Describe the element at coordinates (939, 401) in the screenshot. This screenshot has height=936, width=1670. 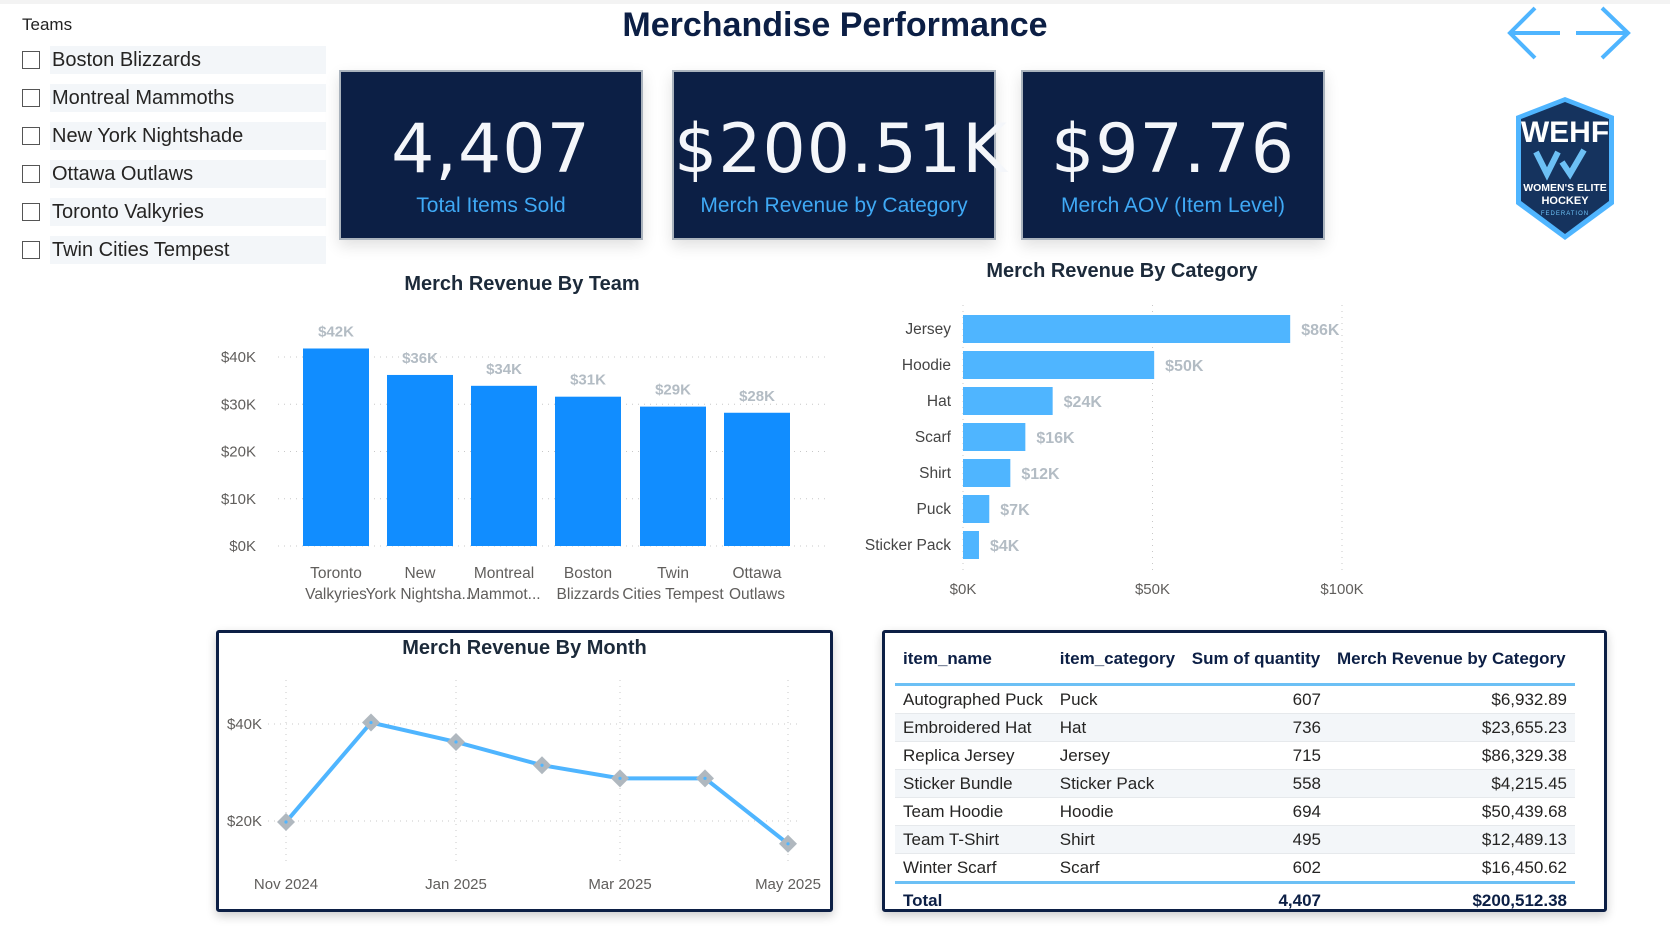
I see `y-tick-label: Hat` at that location.